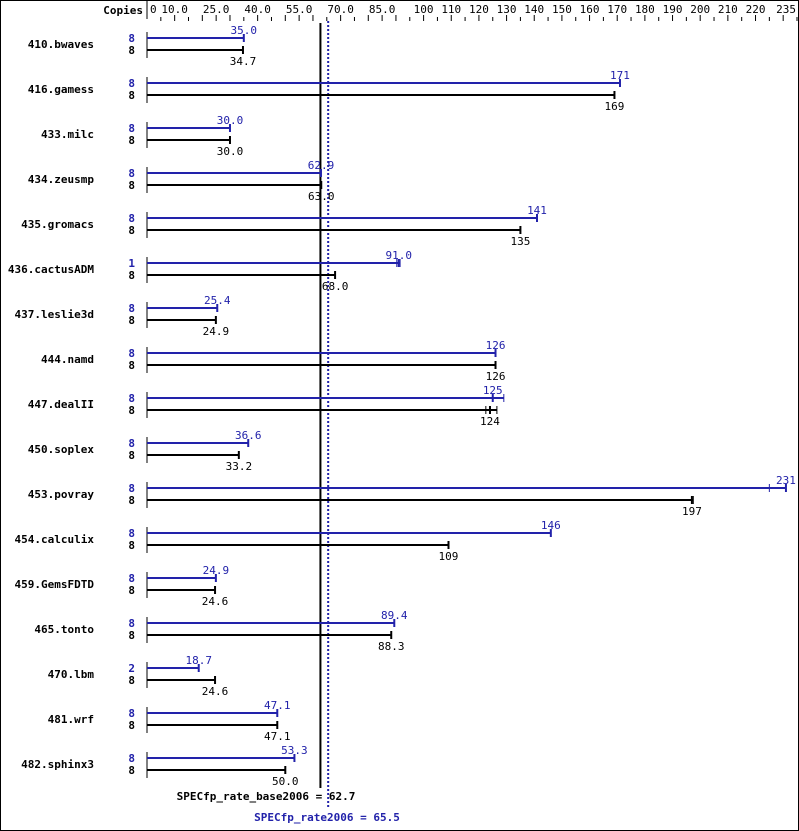 The image size is (799, 831). I want to click on tick-label: 190, so click(673, 9).